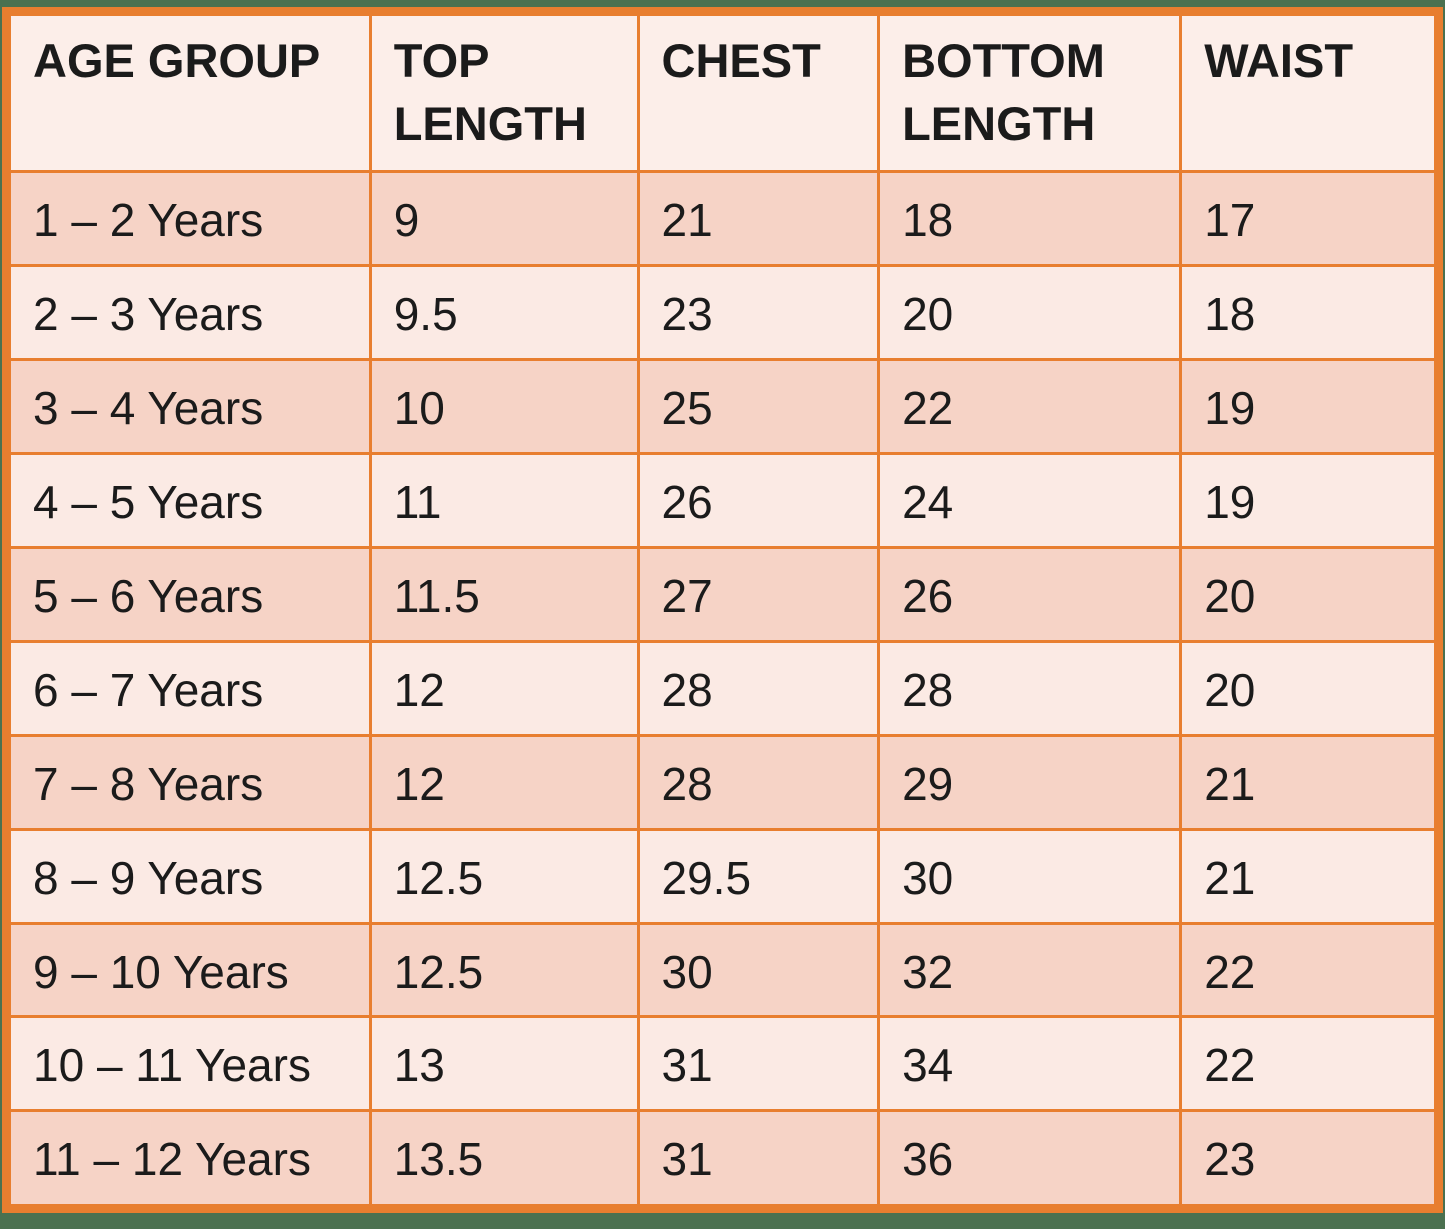  Describe the element at coordinates (758, 312) in the screenshot. I see `cell-chest: 23` at that location.